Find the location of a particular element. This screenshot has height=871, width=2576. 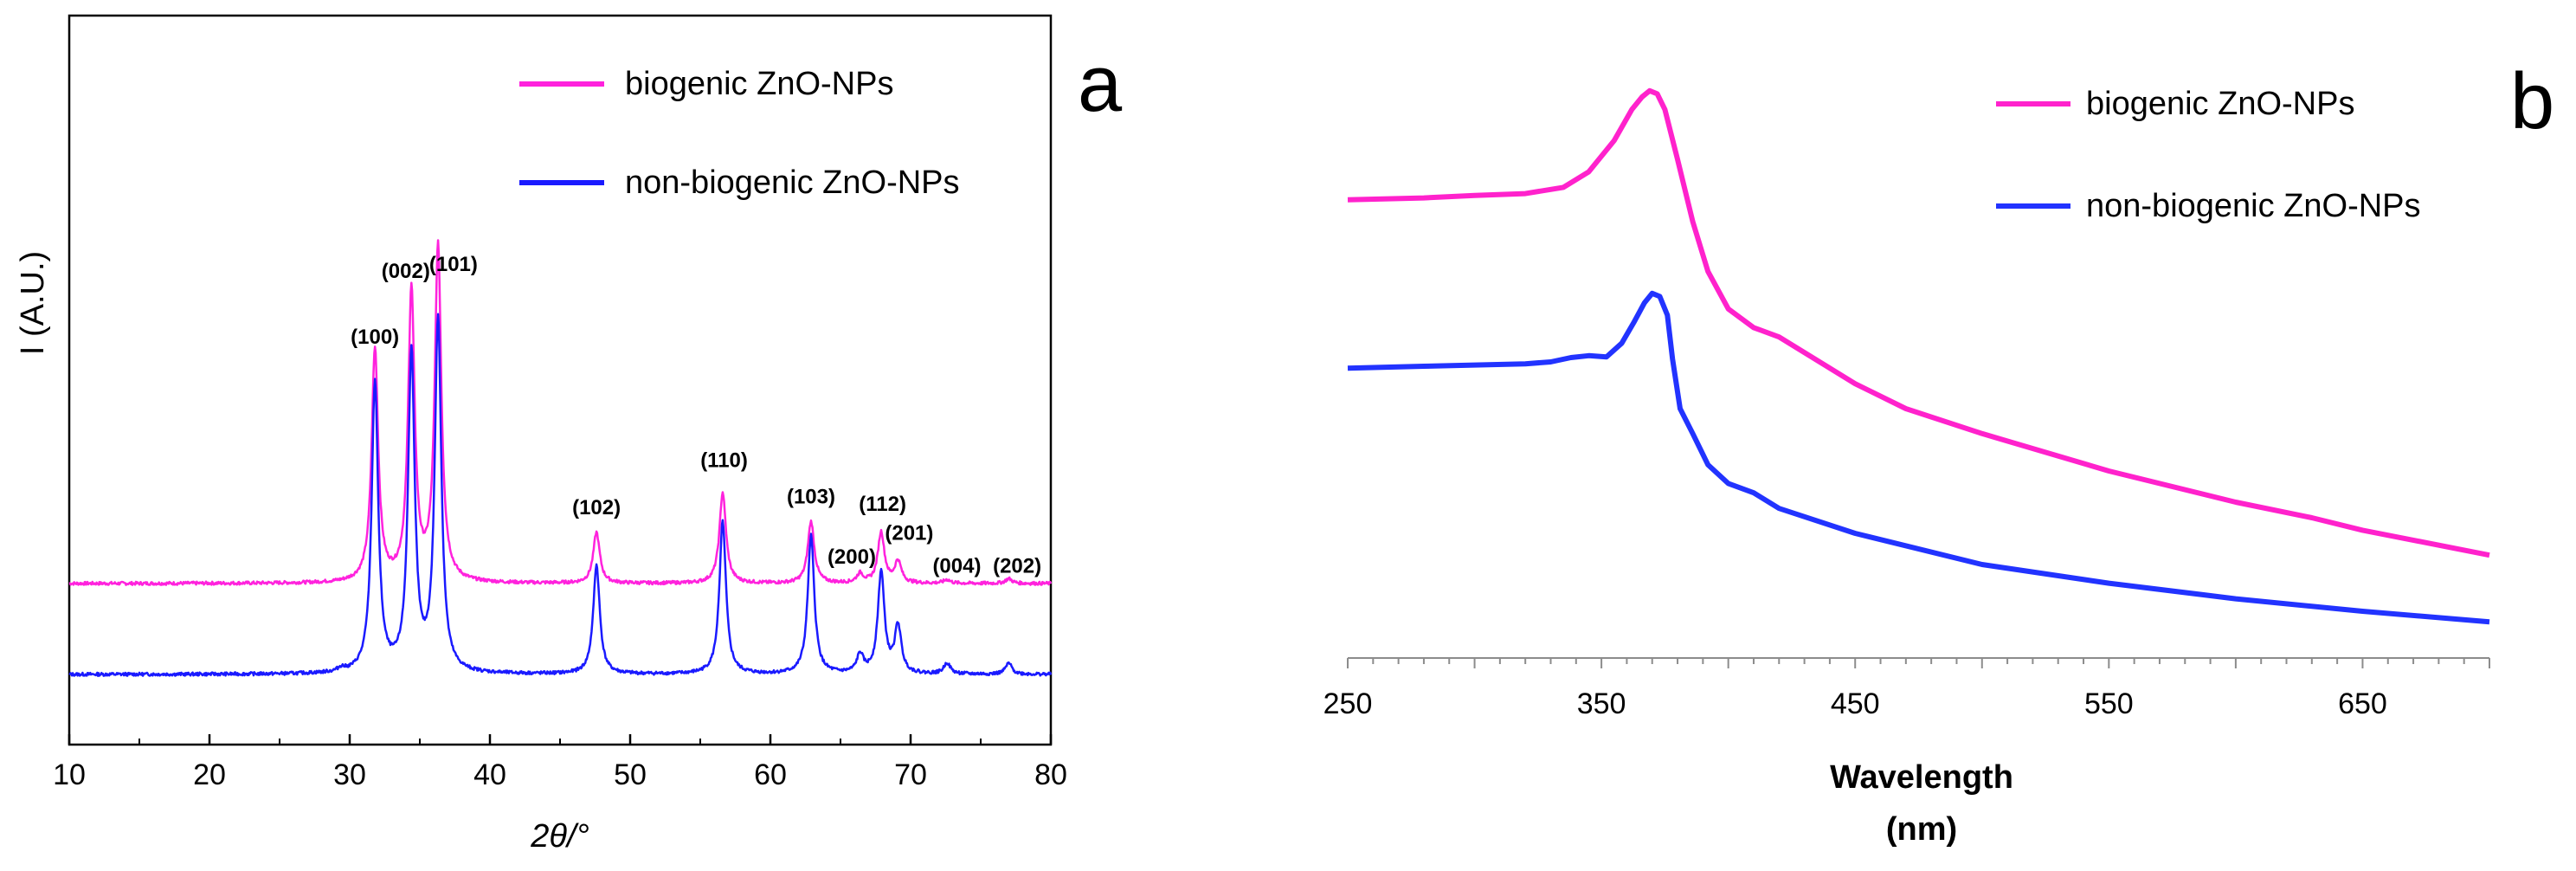

panel-a-peak-label: (202) is located at coordinates (1017, 565).